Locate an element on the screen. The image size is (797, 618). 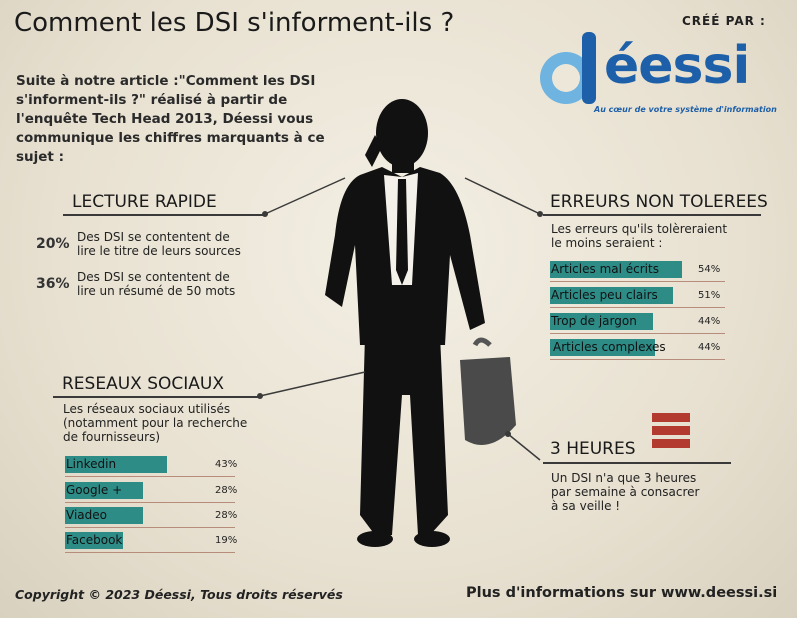
reseaux-bar-row: Facebook 19% is located at coordinates (151, 541).